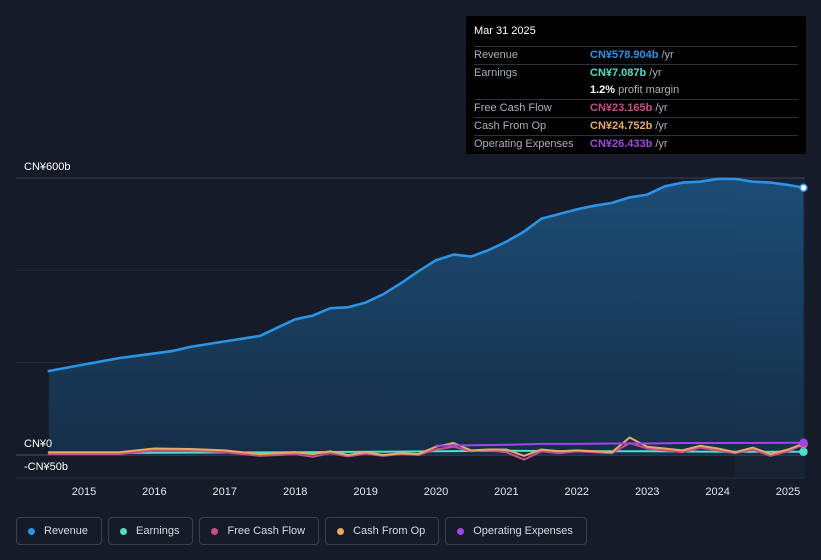 This screenshot has height=560, width=821. I want to click on tooltip-row-revenue: Revenue CN¥578.904b /yr, so click(636, 55).